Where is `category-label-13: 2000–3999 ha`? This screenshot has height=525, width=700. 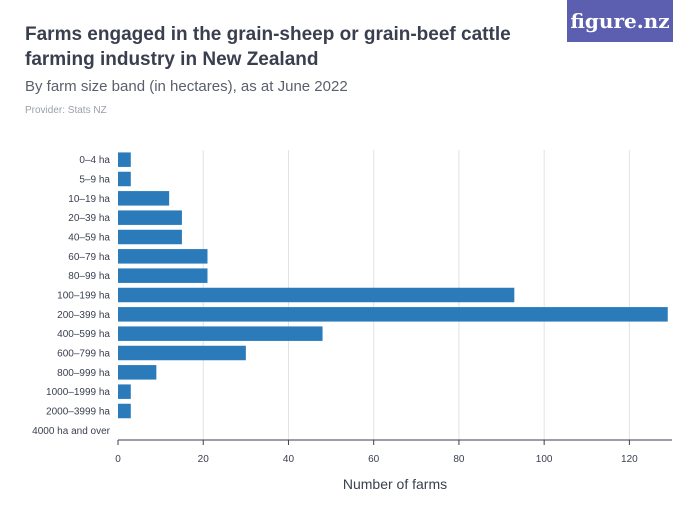 category-label-13: 2000–3999 ha is located at coordinates (78, 412).